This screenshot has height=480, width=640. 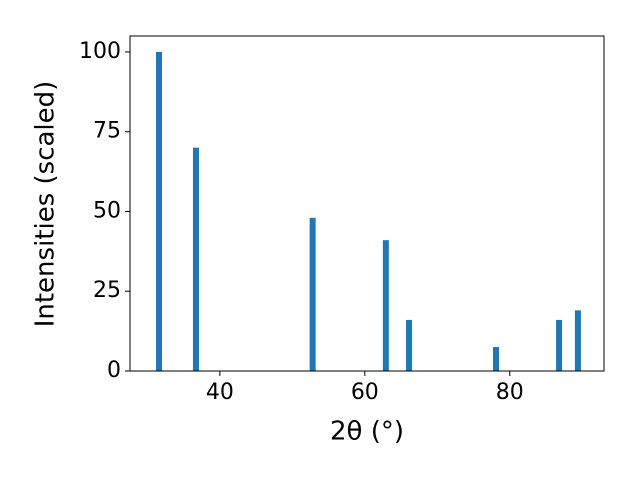 What do you see at coordinates (220, 392) in the screenshot?
I see `x-tick-label: 40` at bounding box center [220, 392].